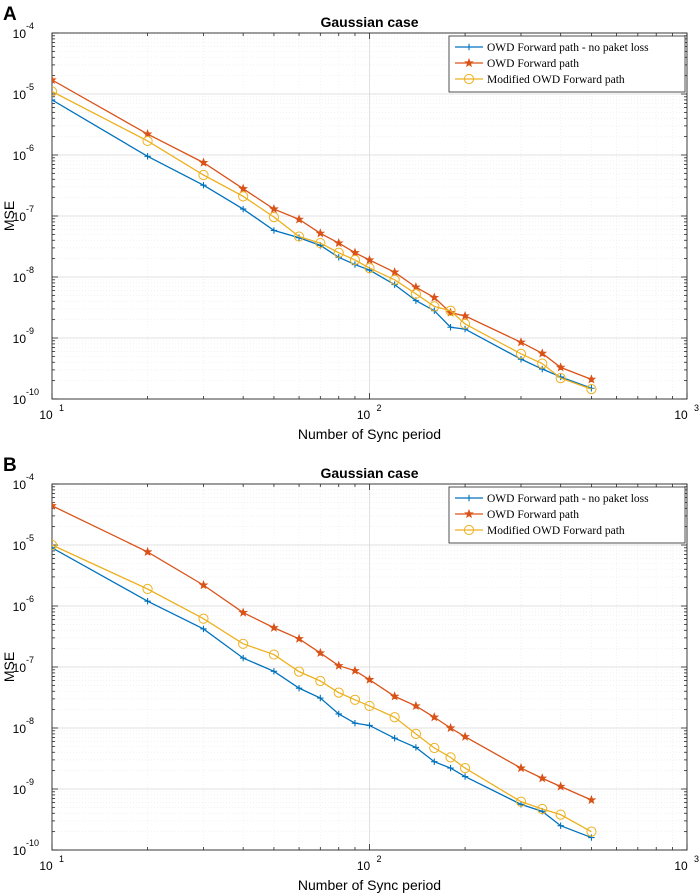 The image size is (699, 894). Describe the element at coordinates (556, 80) in the screenshot. I see `legend-label: Modified OWD Forward path` at that location.